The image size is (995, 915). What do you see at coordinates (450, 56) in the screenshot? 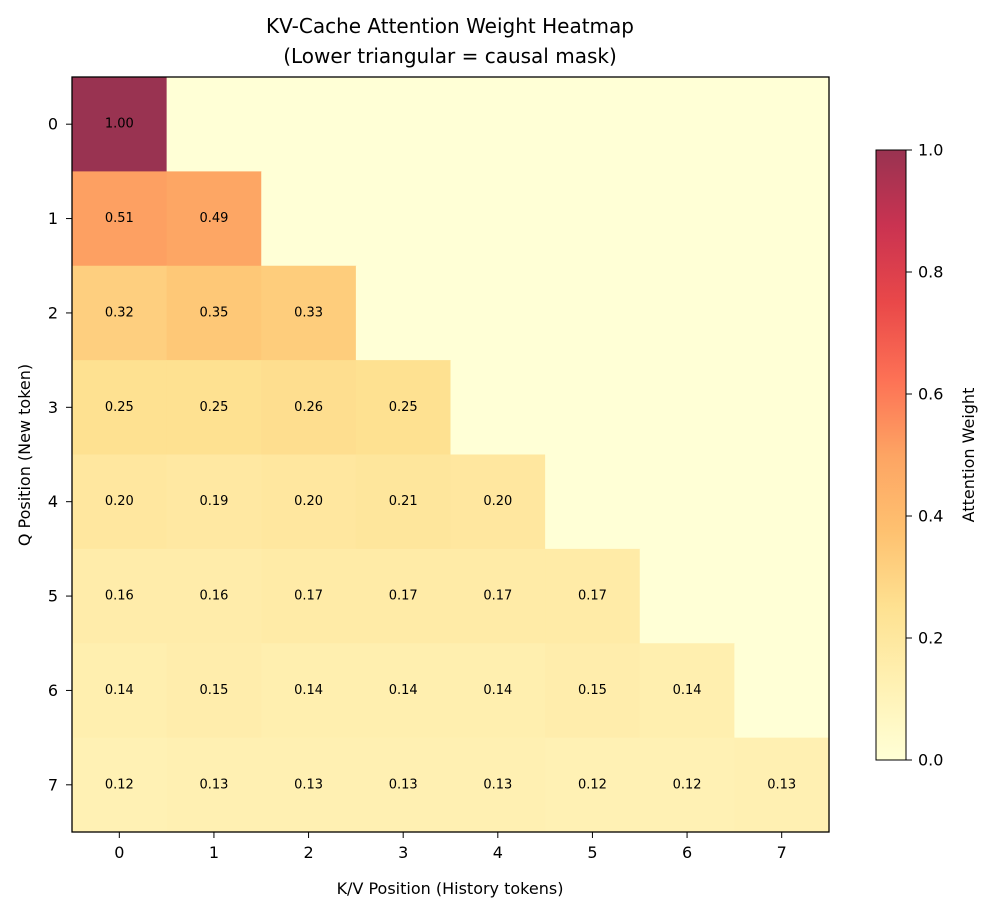
I see `chart-subtitle: (Lower triangular = causal mask)` at bounding box center [450, 56].